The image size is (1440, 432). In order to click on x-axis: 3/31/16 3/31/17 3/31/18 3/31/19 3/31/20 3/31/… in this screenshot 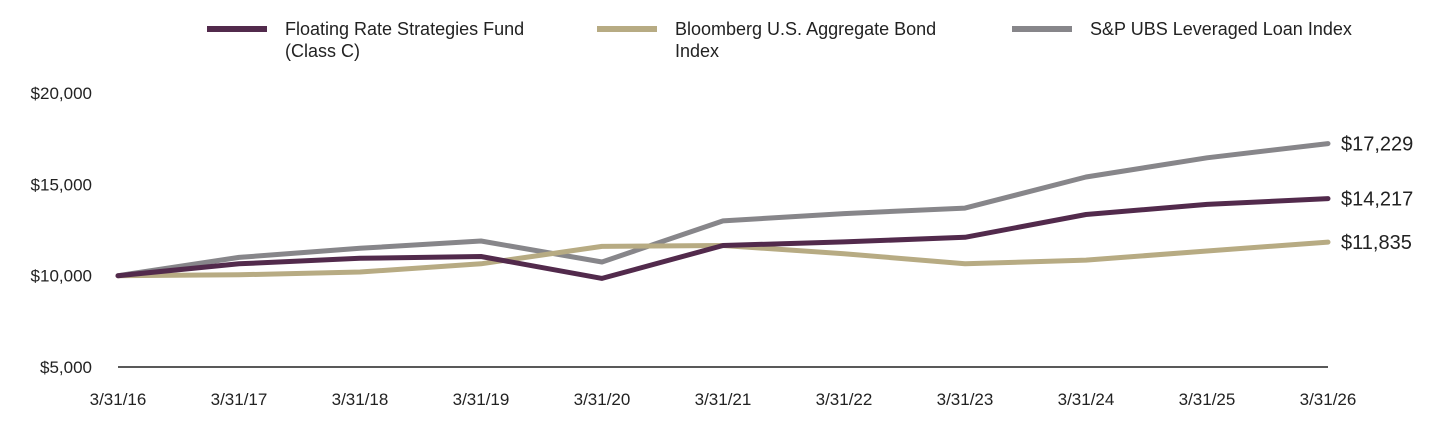, I will do `click(723, 399)`.